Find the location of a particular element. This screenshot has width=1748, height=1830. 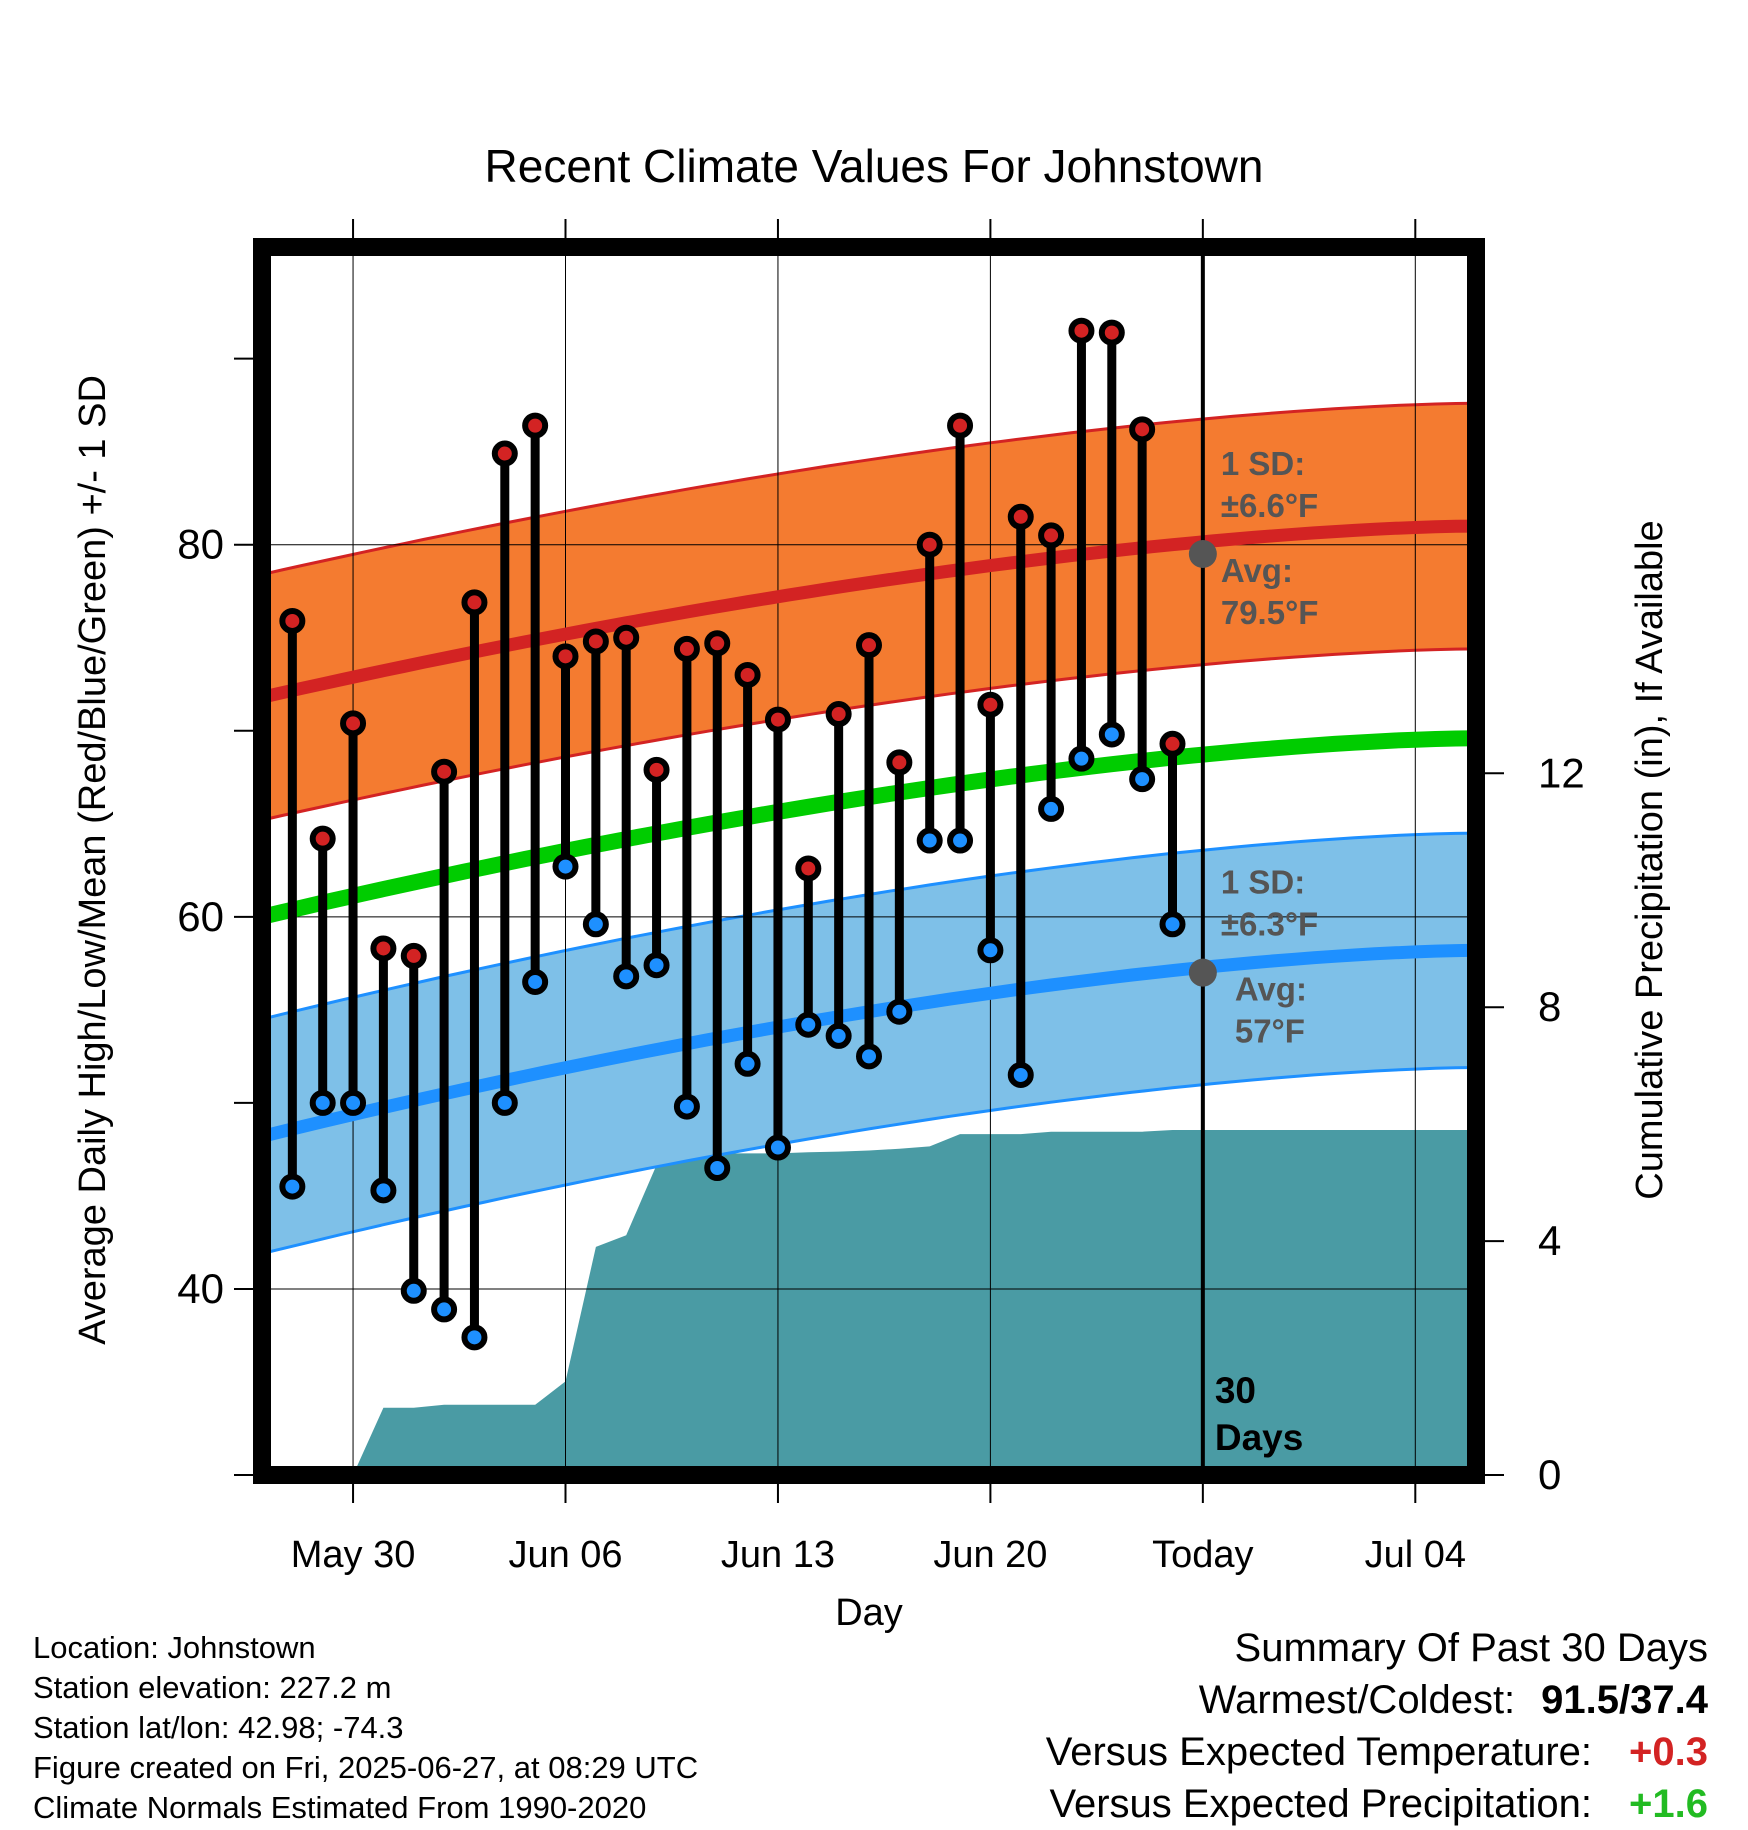

y-tick-label-right: 4 is located at coordinates (1549, 1240).